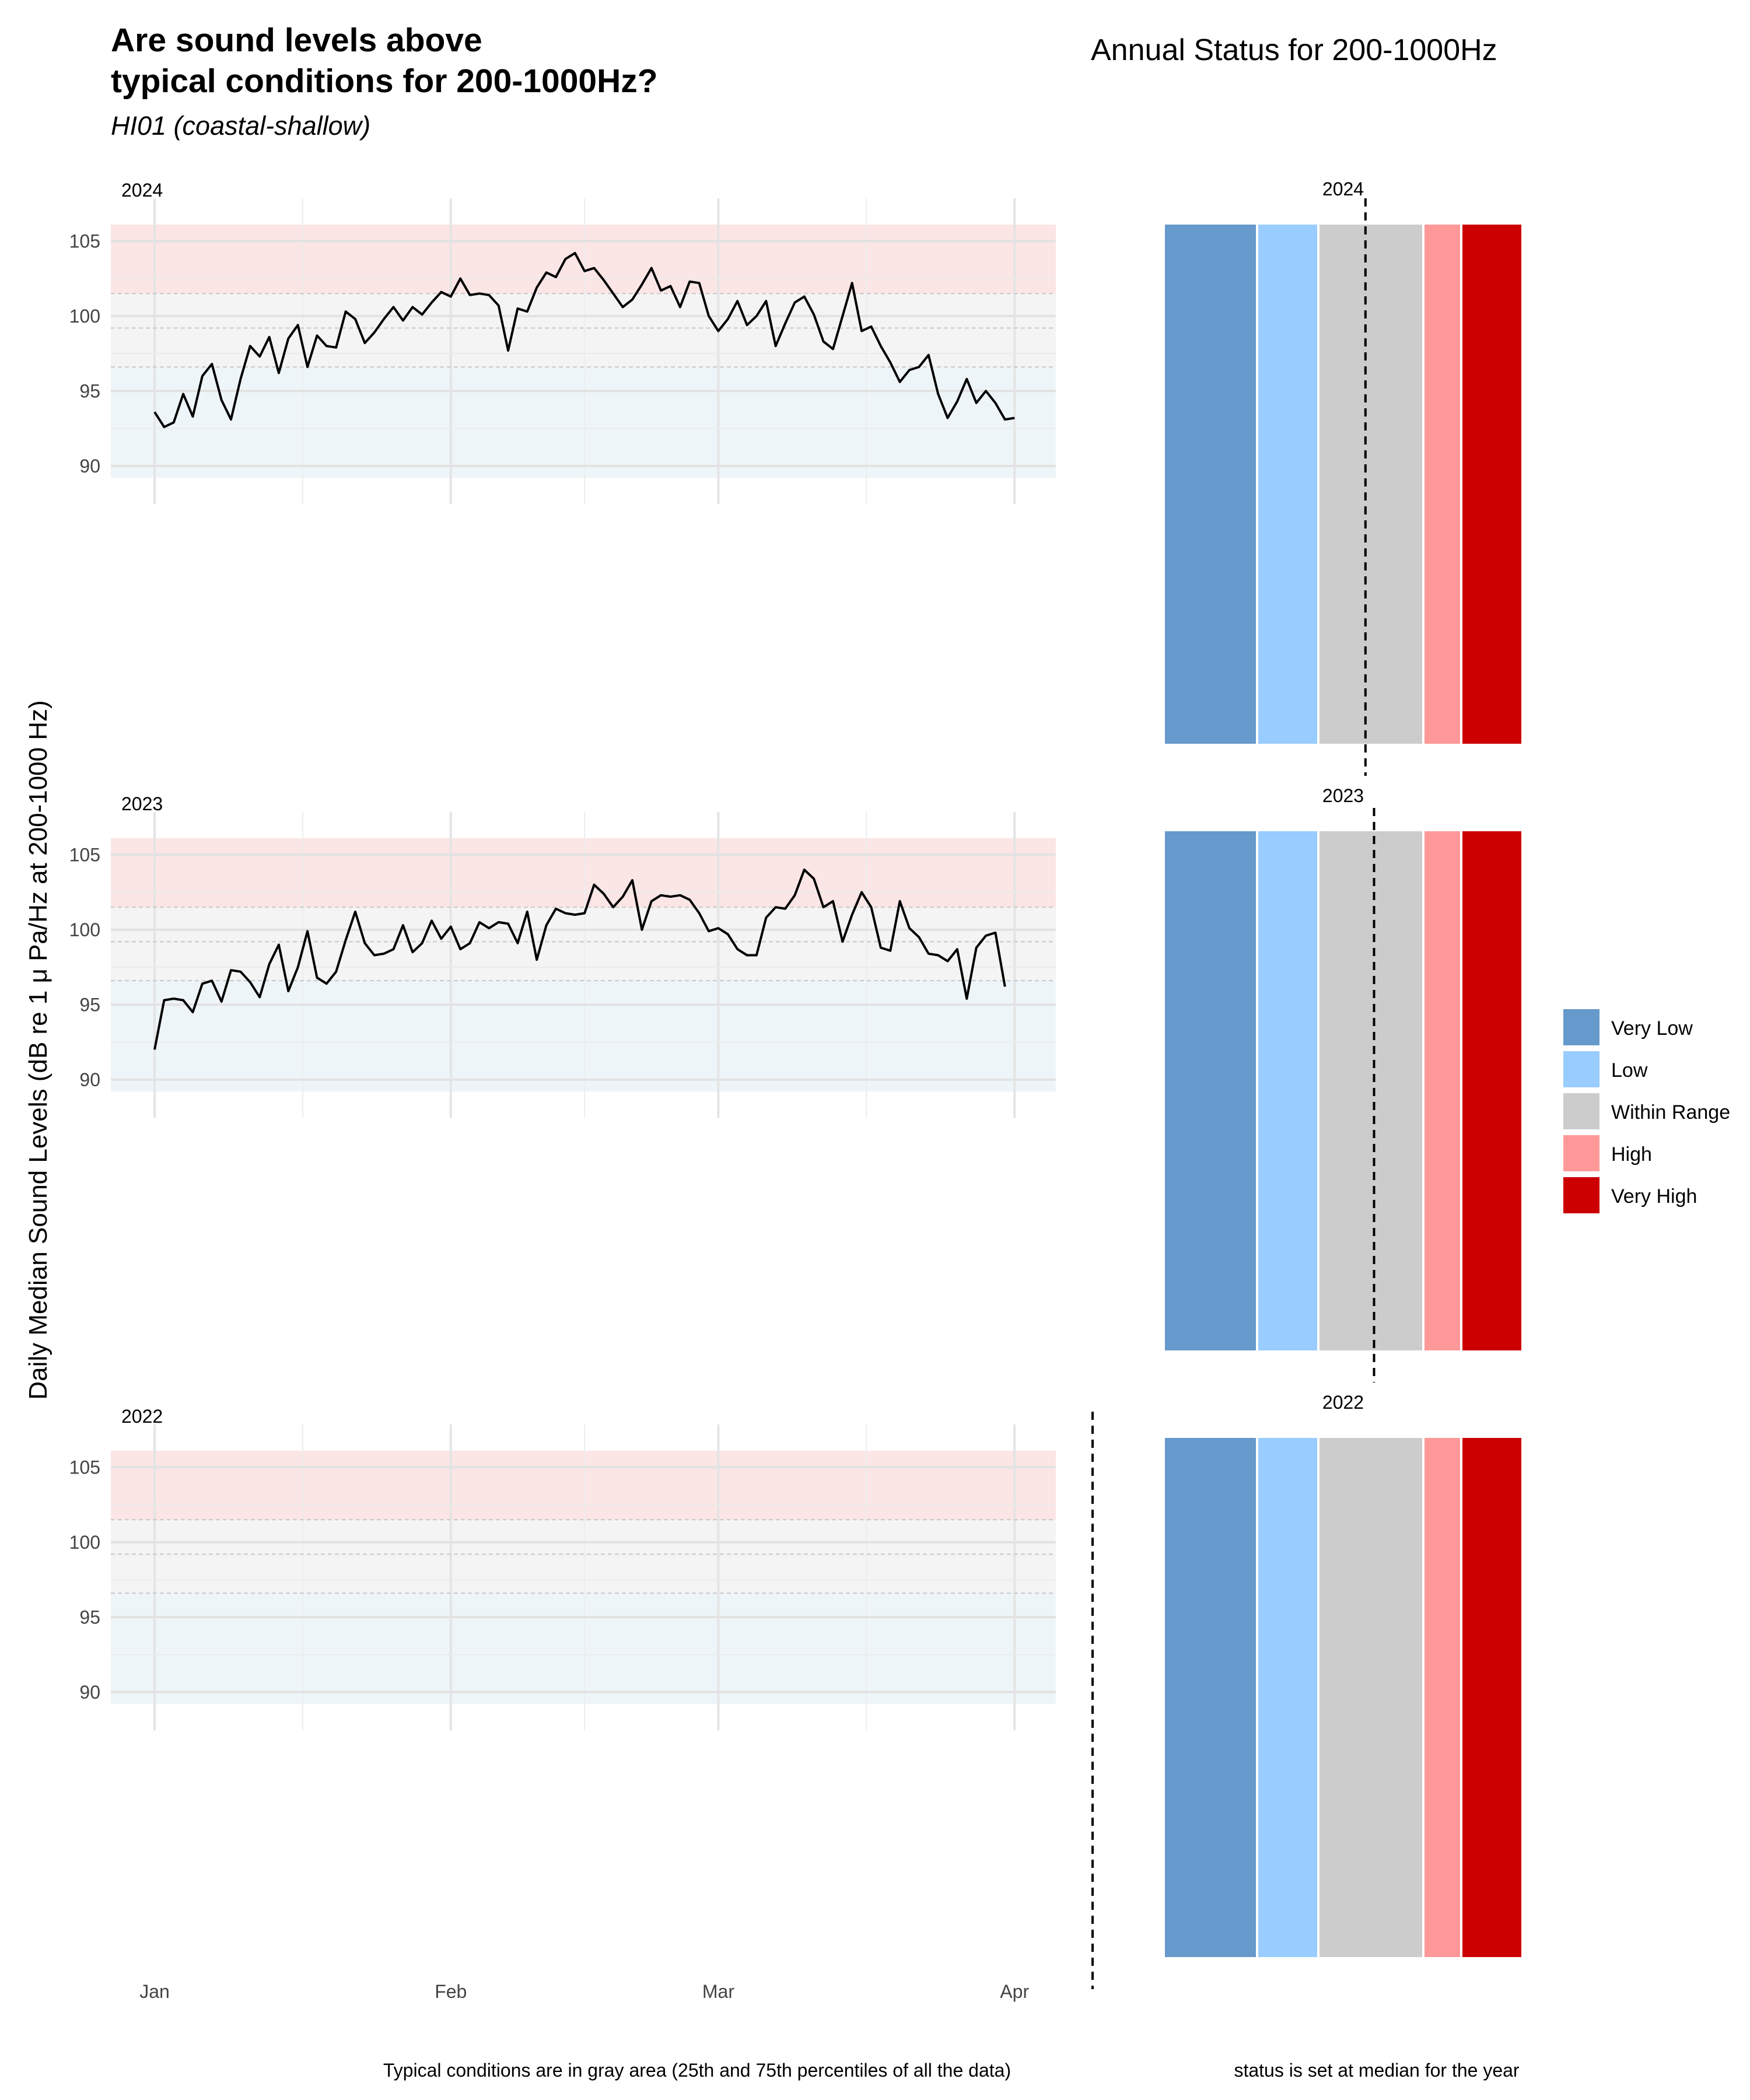 This screenshot has width=1750, height=2100. What do you see at coordinates (1631, 1154) in the screenshot?
I see `legend-label-high: High` at bounding box center [1631, 1154].